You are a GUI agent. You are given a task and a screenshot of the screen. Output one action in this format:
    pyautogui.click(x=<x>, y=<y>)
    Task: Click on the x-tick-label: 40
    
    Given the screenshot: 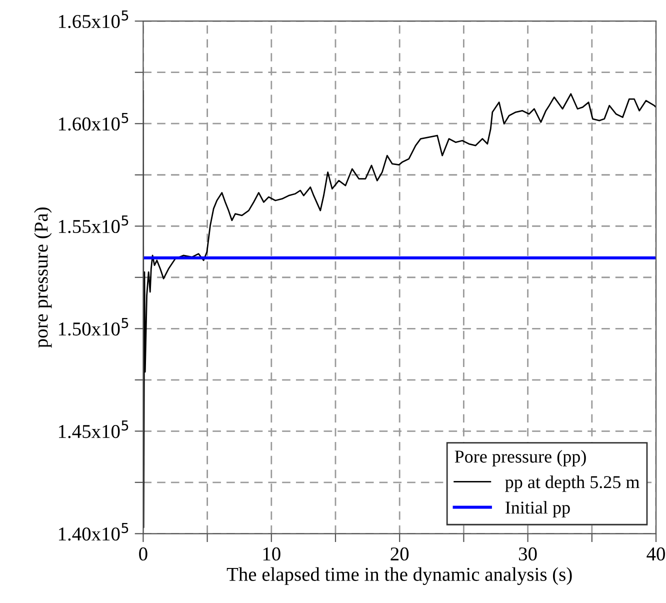 What is the action you would take?
    pyautogui.click(x=655, y=554)
    